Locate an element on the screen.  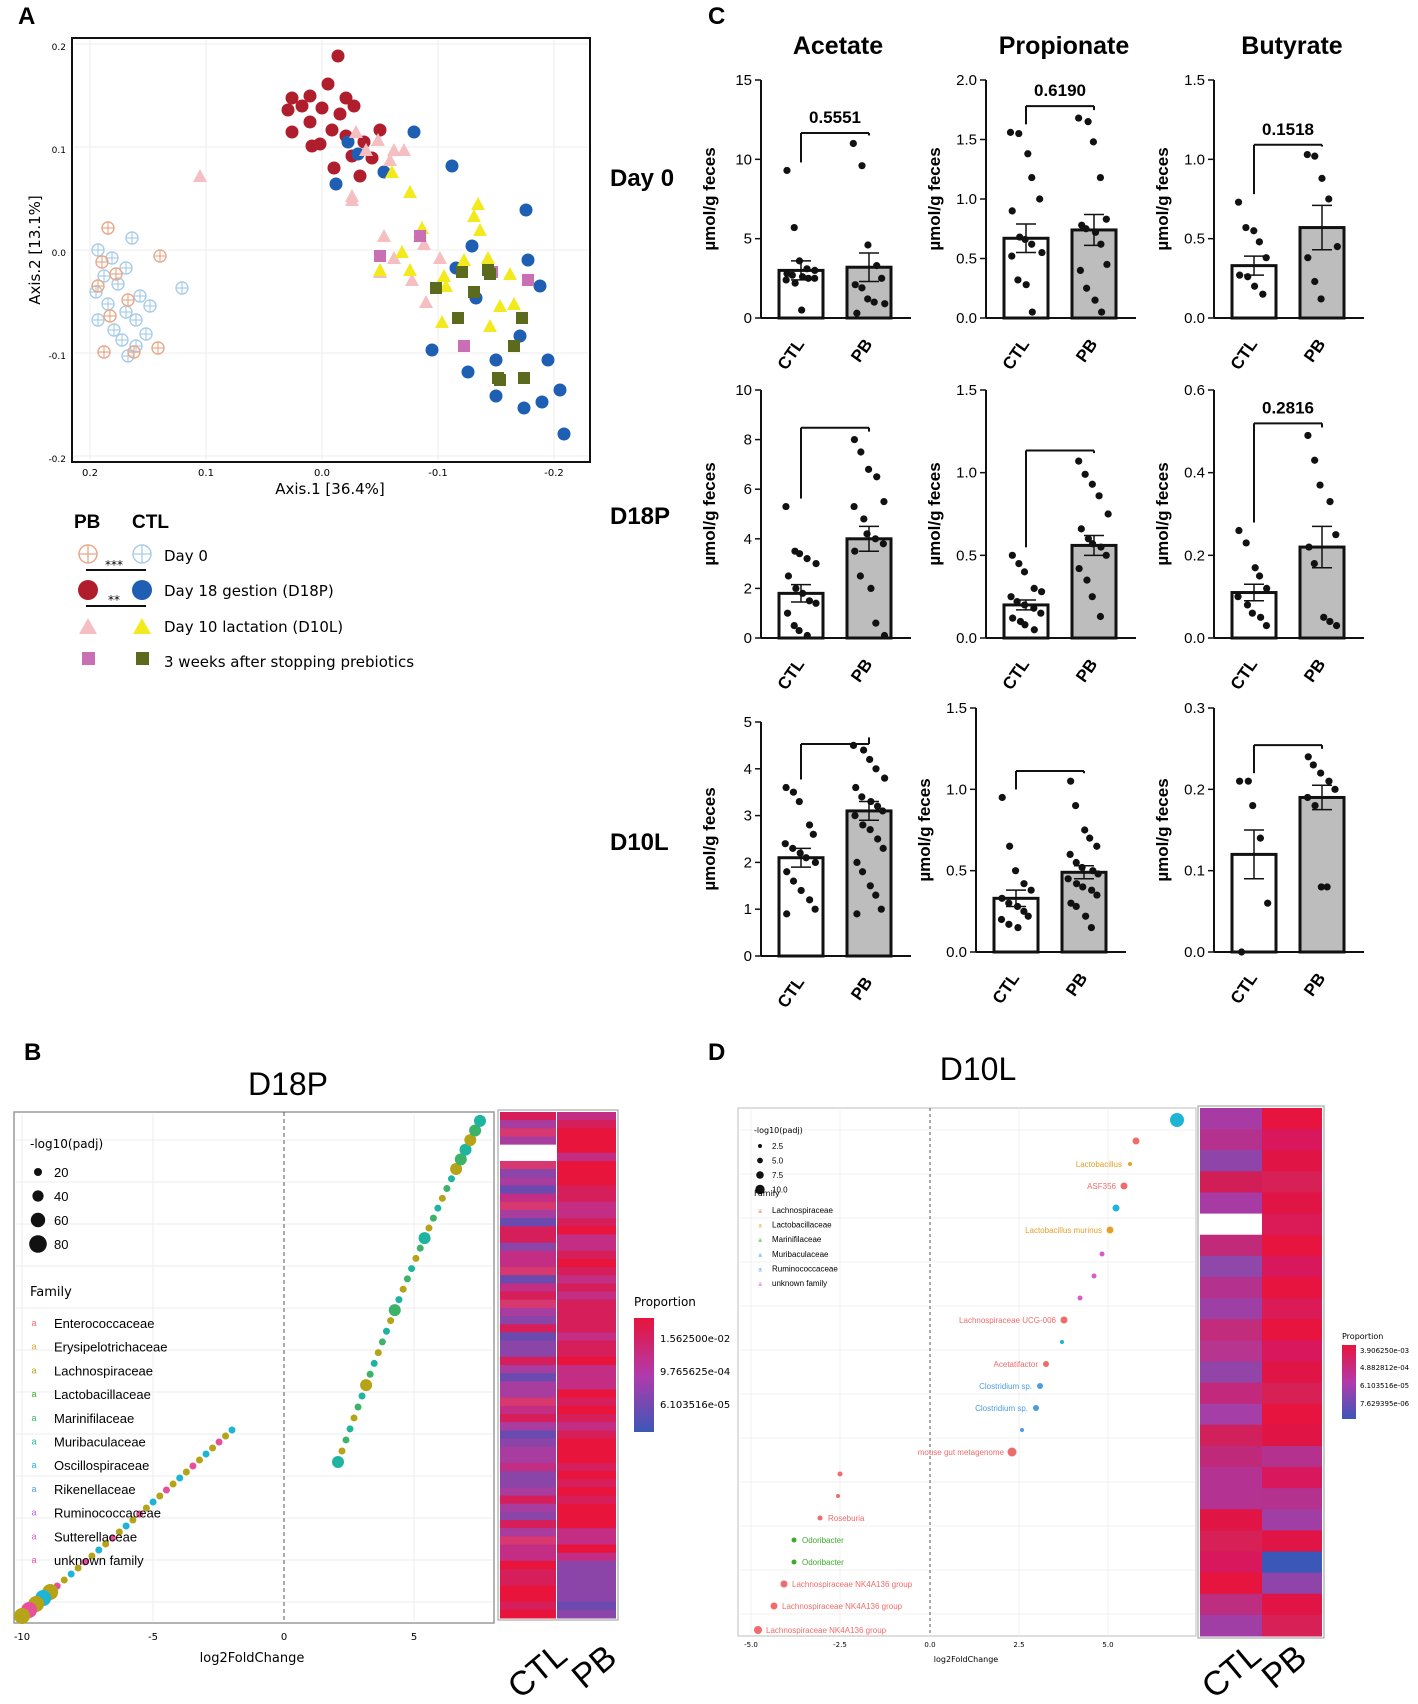
d18p-size-legend-dot is located at coordinates (38, 1220).